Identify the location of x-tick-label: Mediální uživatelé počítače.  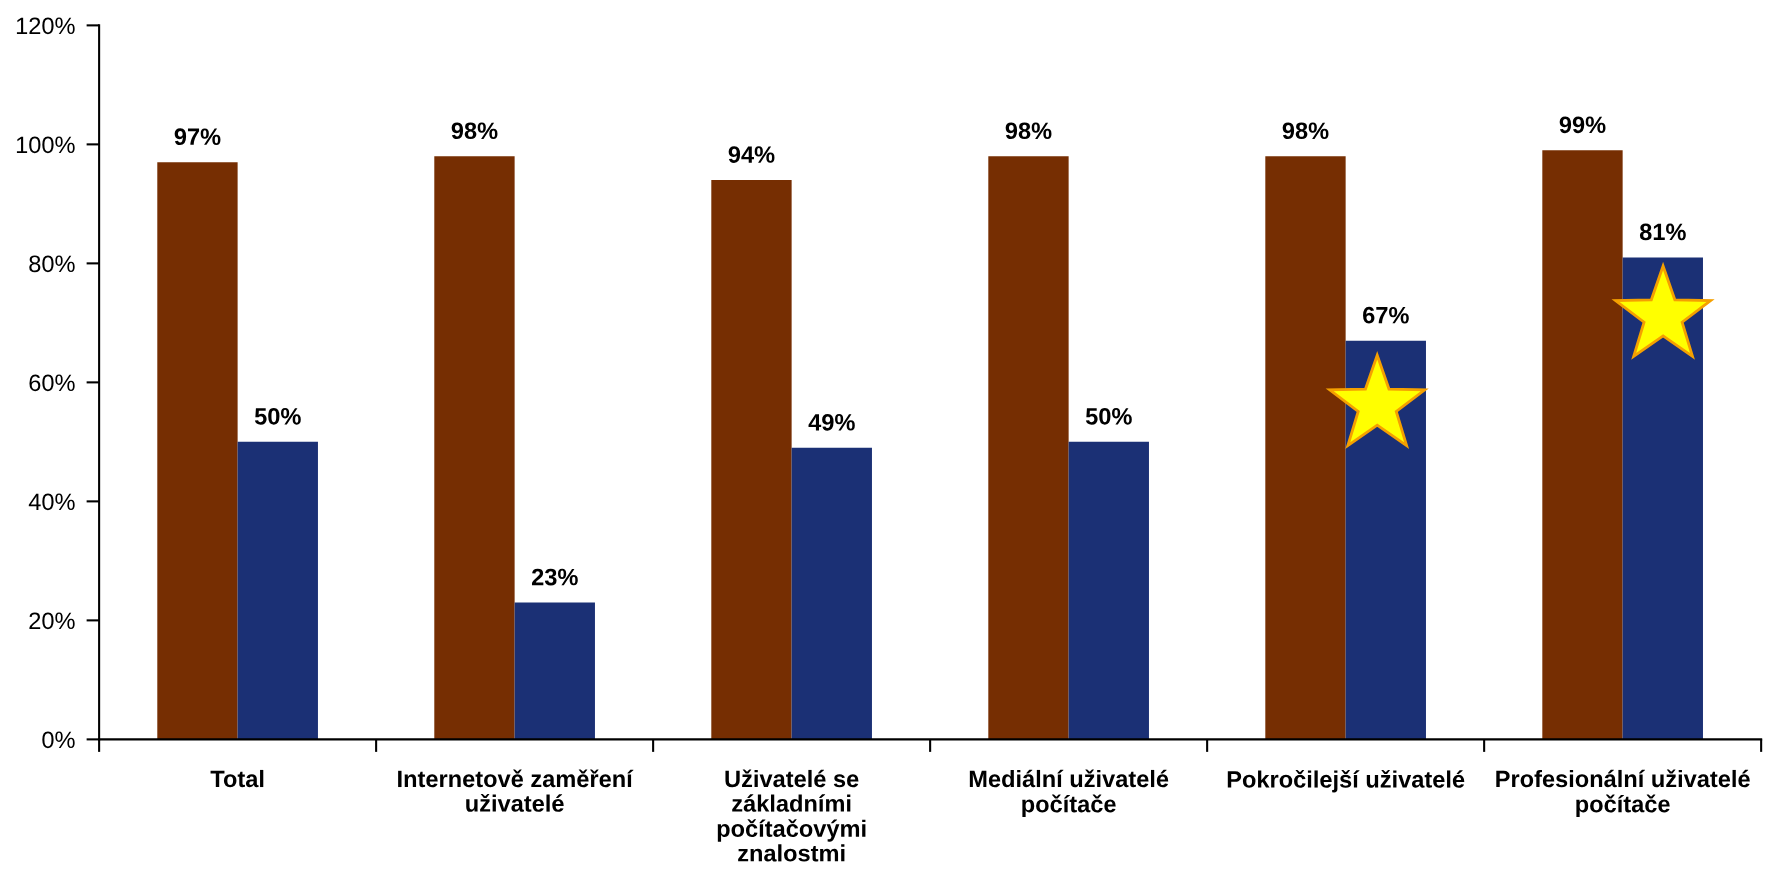
(1069, 793).